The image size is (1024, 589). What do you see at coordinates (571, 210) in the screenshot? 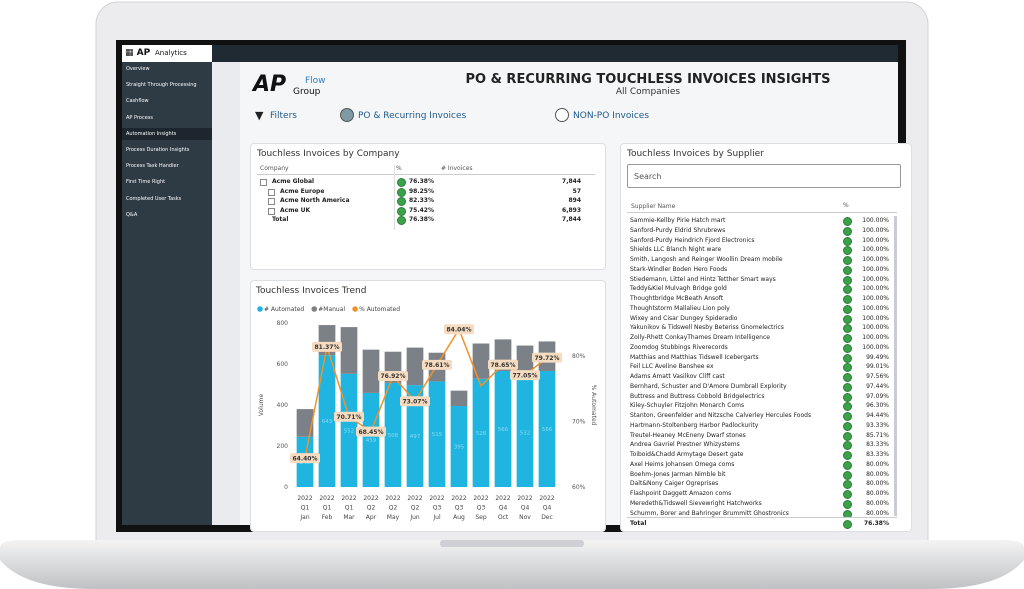
I see `company-invoices: 6,893` at bounding box center [571, 210].